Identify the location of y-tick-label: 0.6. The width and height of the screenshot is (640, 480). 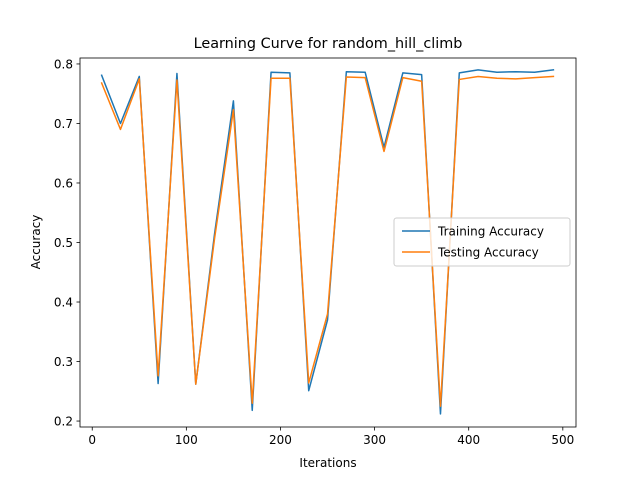
(63, 183).